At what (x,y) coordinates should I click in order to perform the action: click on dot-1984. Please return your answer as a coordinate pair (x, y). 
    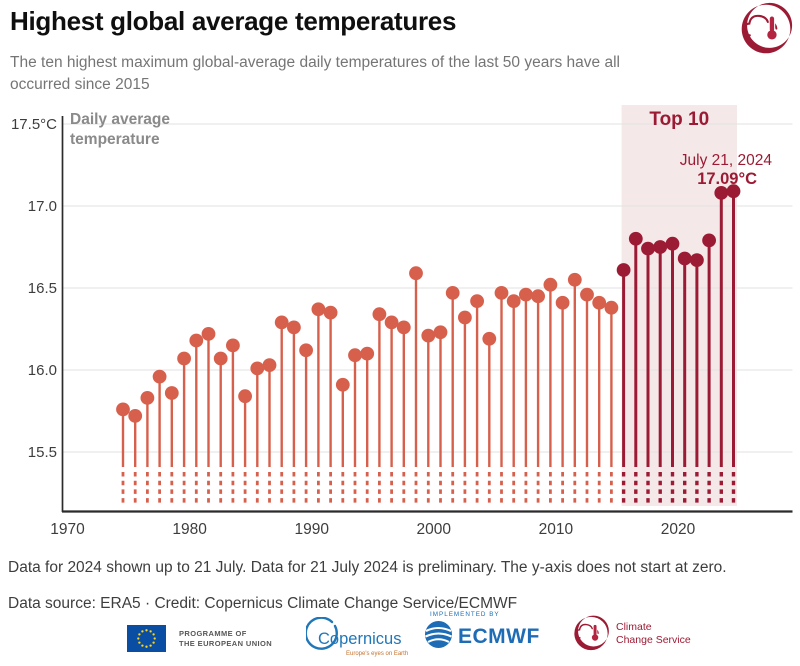
    Looking at the image, I should click on (245, 396).